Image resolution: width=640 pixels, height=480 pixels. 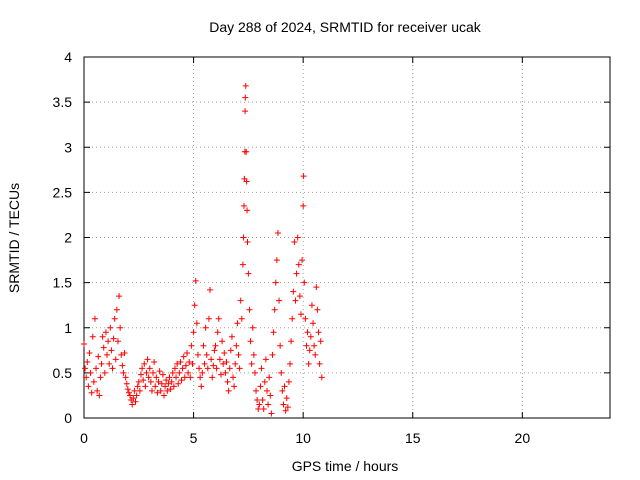 I want to click on x-axis-label: GPS time / hours, so click(x=345, y=466).